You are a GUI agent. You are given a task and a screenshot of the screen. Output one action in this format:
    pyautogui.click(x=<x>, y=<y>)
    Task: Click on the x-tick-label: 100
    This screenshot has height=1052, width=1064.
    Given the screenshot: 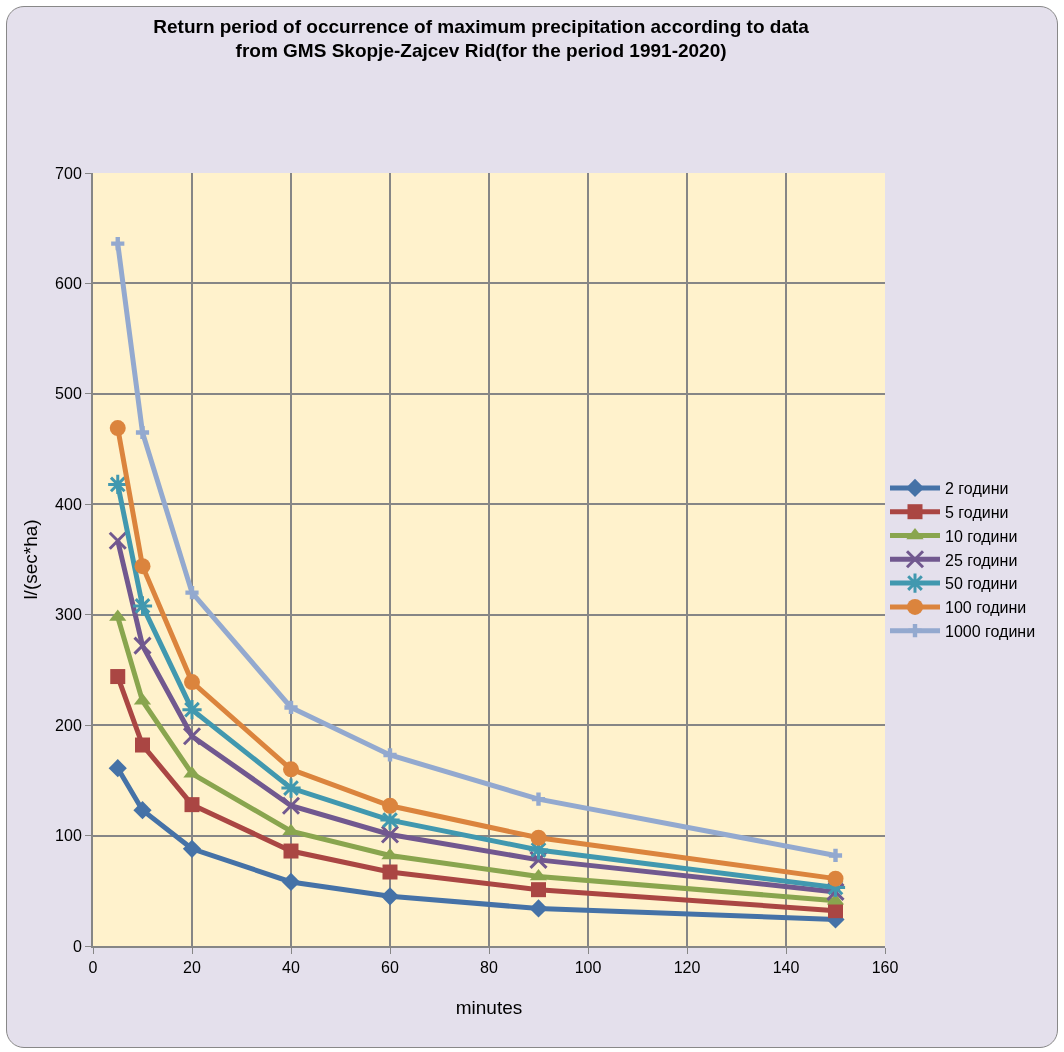 What is the action you would take?
    pyautogui.click(x=588, y=968)
    